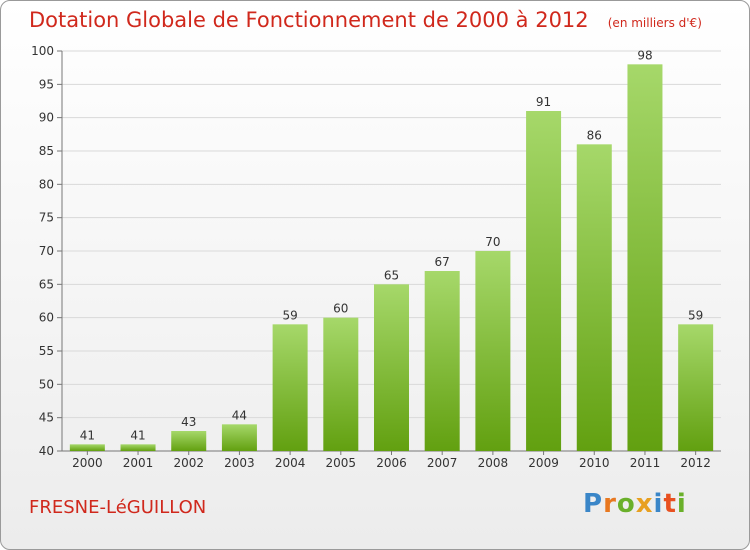 The image size is (750, 550). I want to click on x-tick-label: 2000, so click(87, 463).